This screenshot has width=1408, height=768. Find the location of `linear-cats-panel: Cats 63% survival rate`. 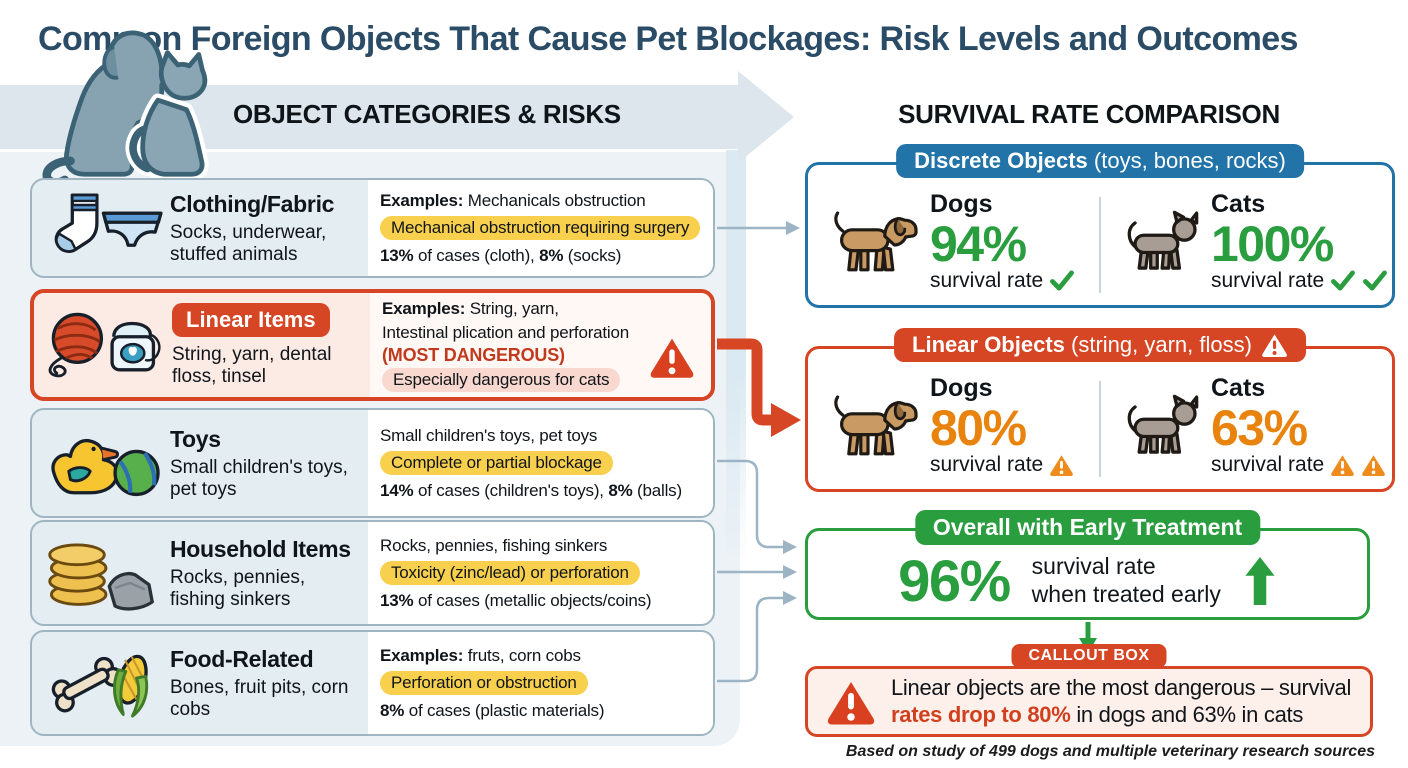

linear-cats-panel: Cats 63% survival rate is located at coordinates (1246, 425).